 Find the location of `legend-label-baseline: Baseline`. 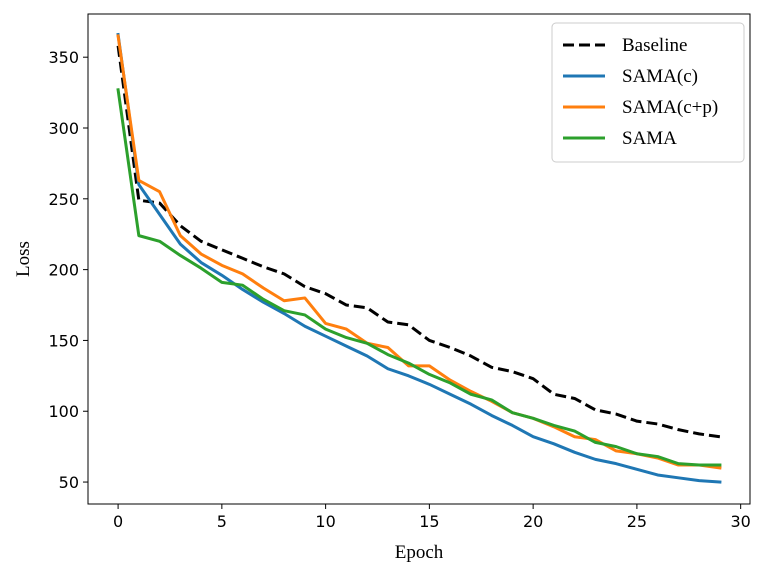

legend-label-baseline: Baseline is located at coordinates (654, 45).